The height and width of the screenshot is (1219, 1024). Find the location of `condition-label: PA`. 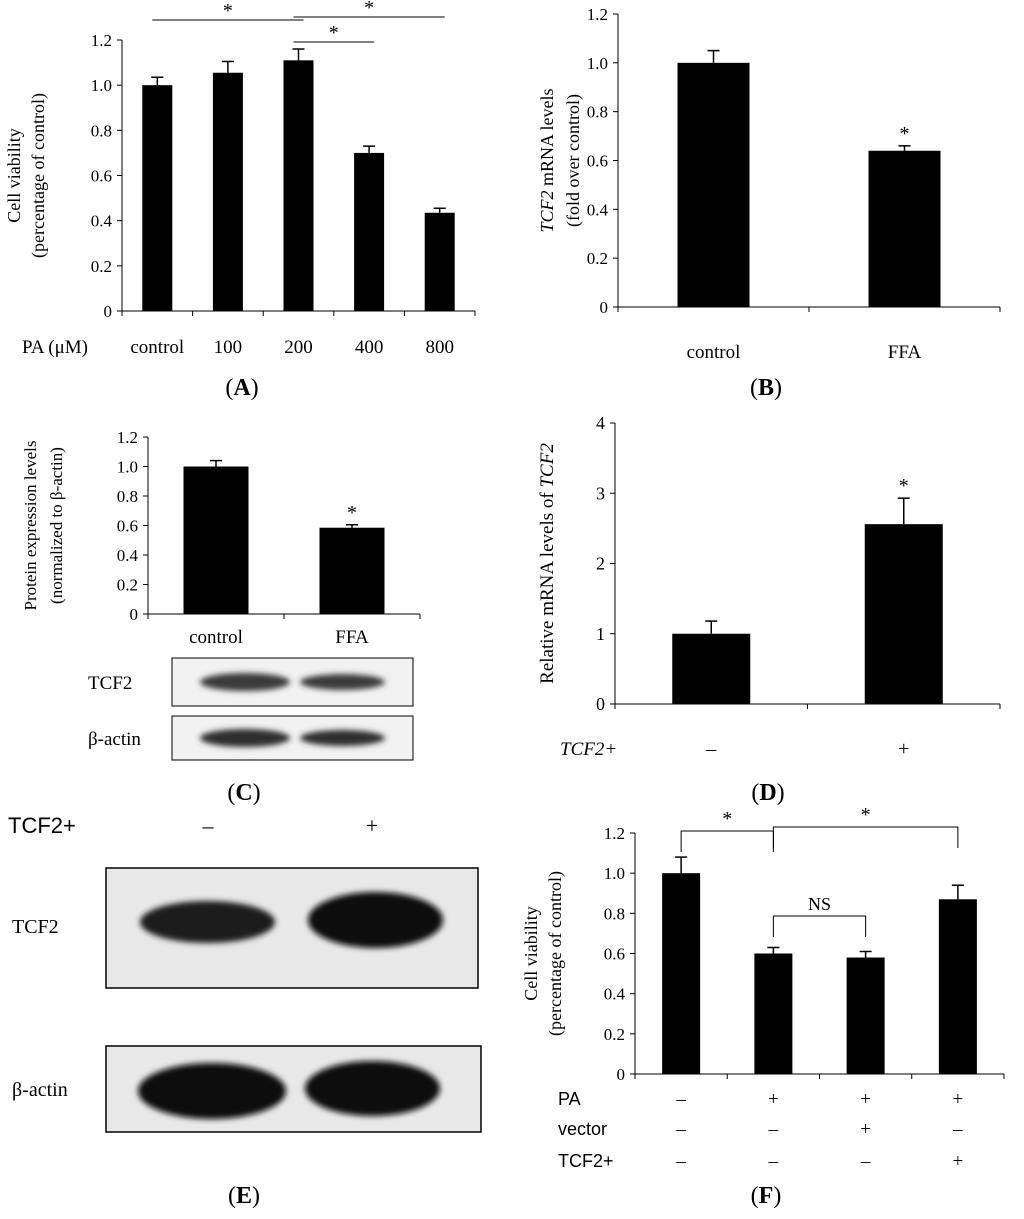

condition-label: PA is located at coordinates (569, 1099).